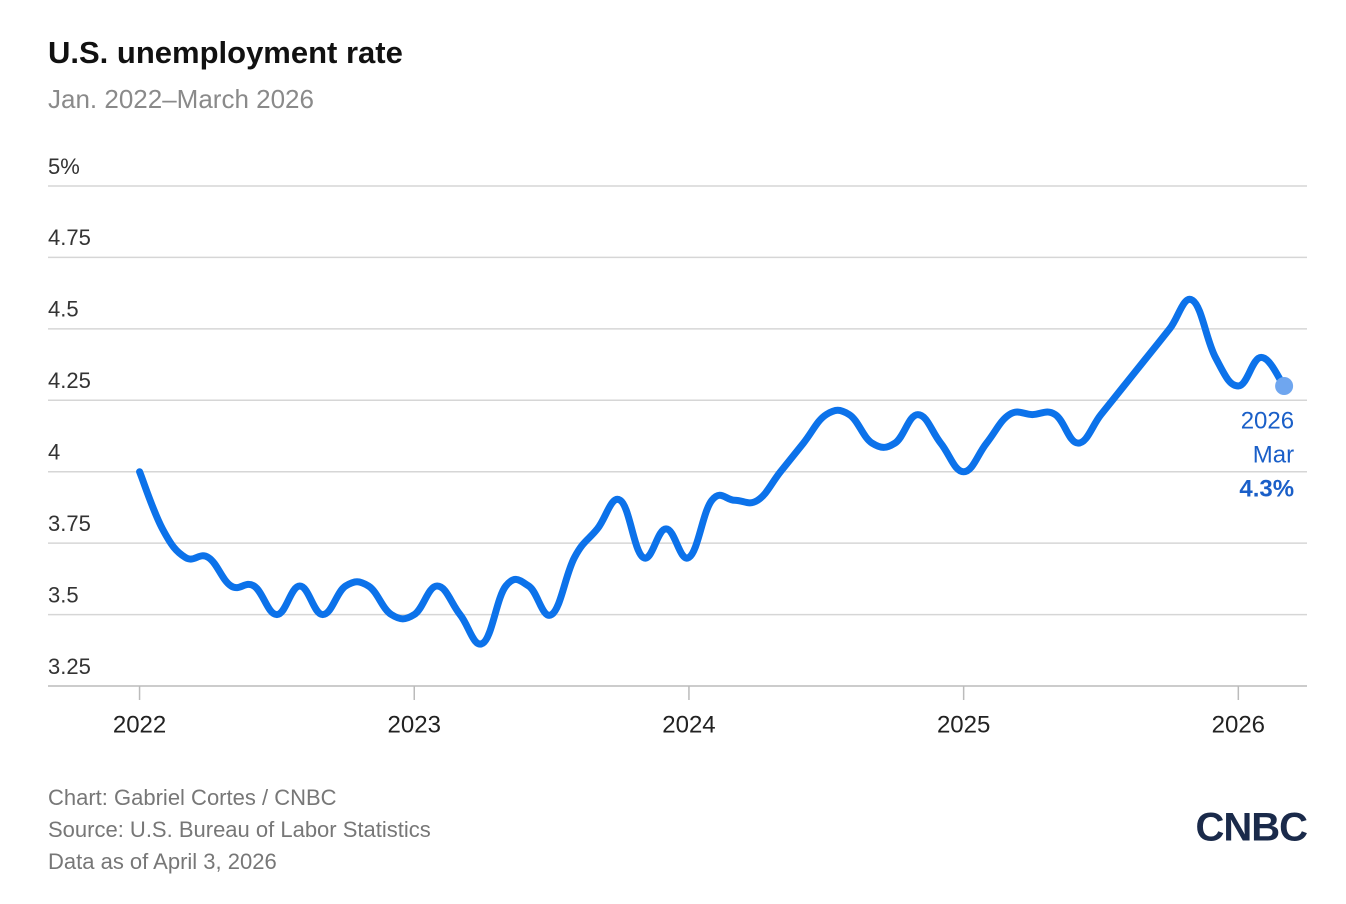 The height and width of the screenshot is (904, 1346). What do you see at coordinates (139, 724) in the screenshot?
I see `x-tick-label: 2022` at bounding box center [139, 724].